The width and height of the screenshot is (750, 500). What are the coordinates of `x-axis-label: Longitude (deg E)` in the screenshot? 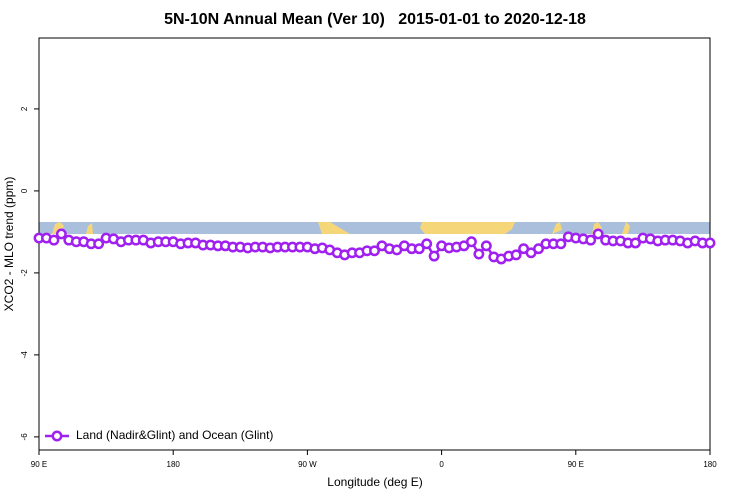 It's located at (374, 482).